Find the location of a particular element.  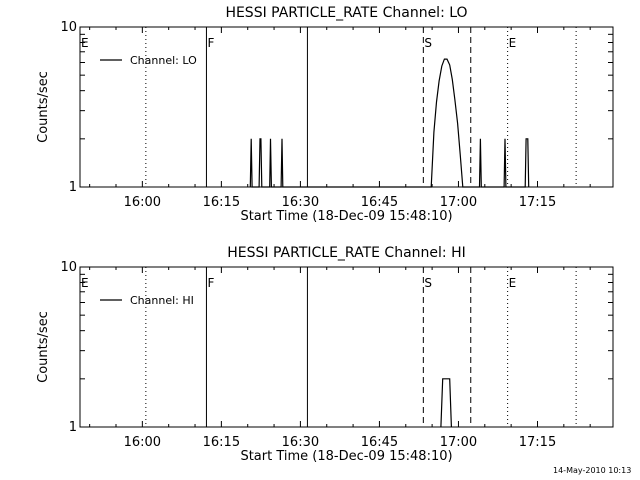

timestamp: 14-May-2010 10:13 is located at coordinates (592, 470).